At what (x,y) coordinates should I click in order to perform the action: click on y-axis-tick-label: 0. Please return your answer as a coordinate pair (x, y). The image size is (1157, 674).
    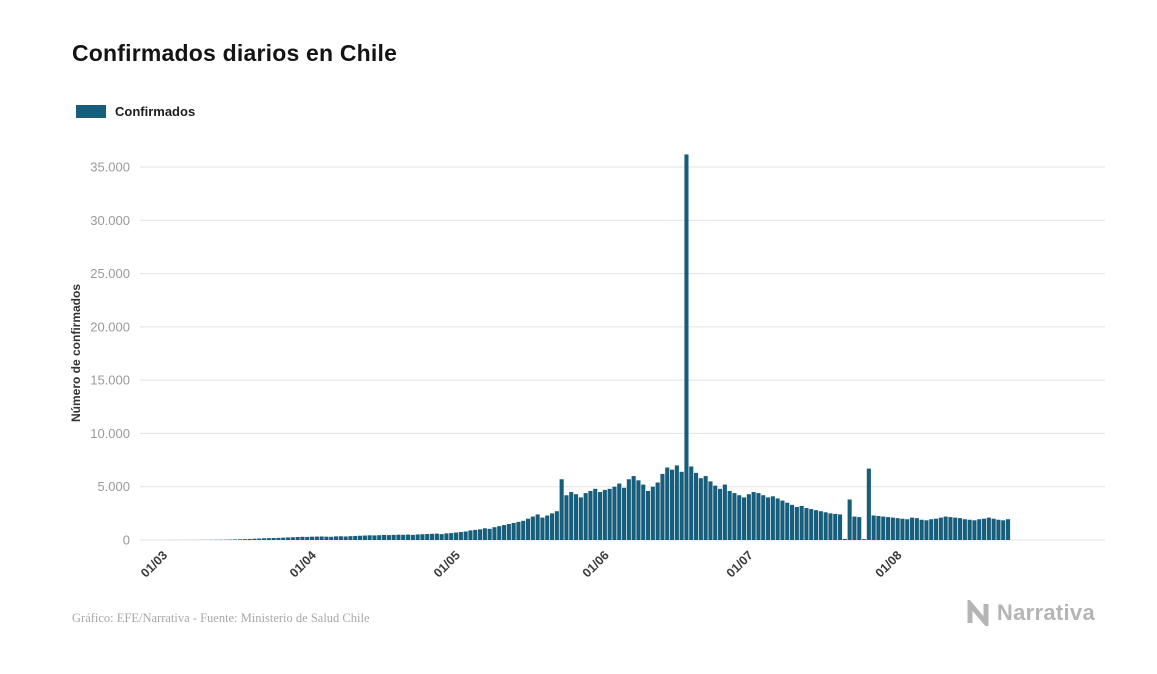
    Looking at the image, I should click on (126, 540).